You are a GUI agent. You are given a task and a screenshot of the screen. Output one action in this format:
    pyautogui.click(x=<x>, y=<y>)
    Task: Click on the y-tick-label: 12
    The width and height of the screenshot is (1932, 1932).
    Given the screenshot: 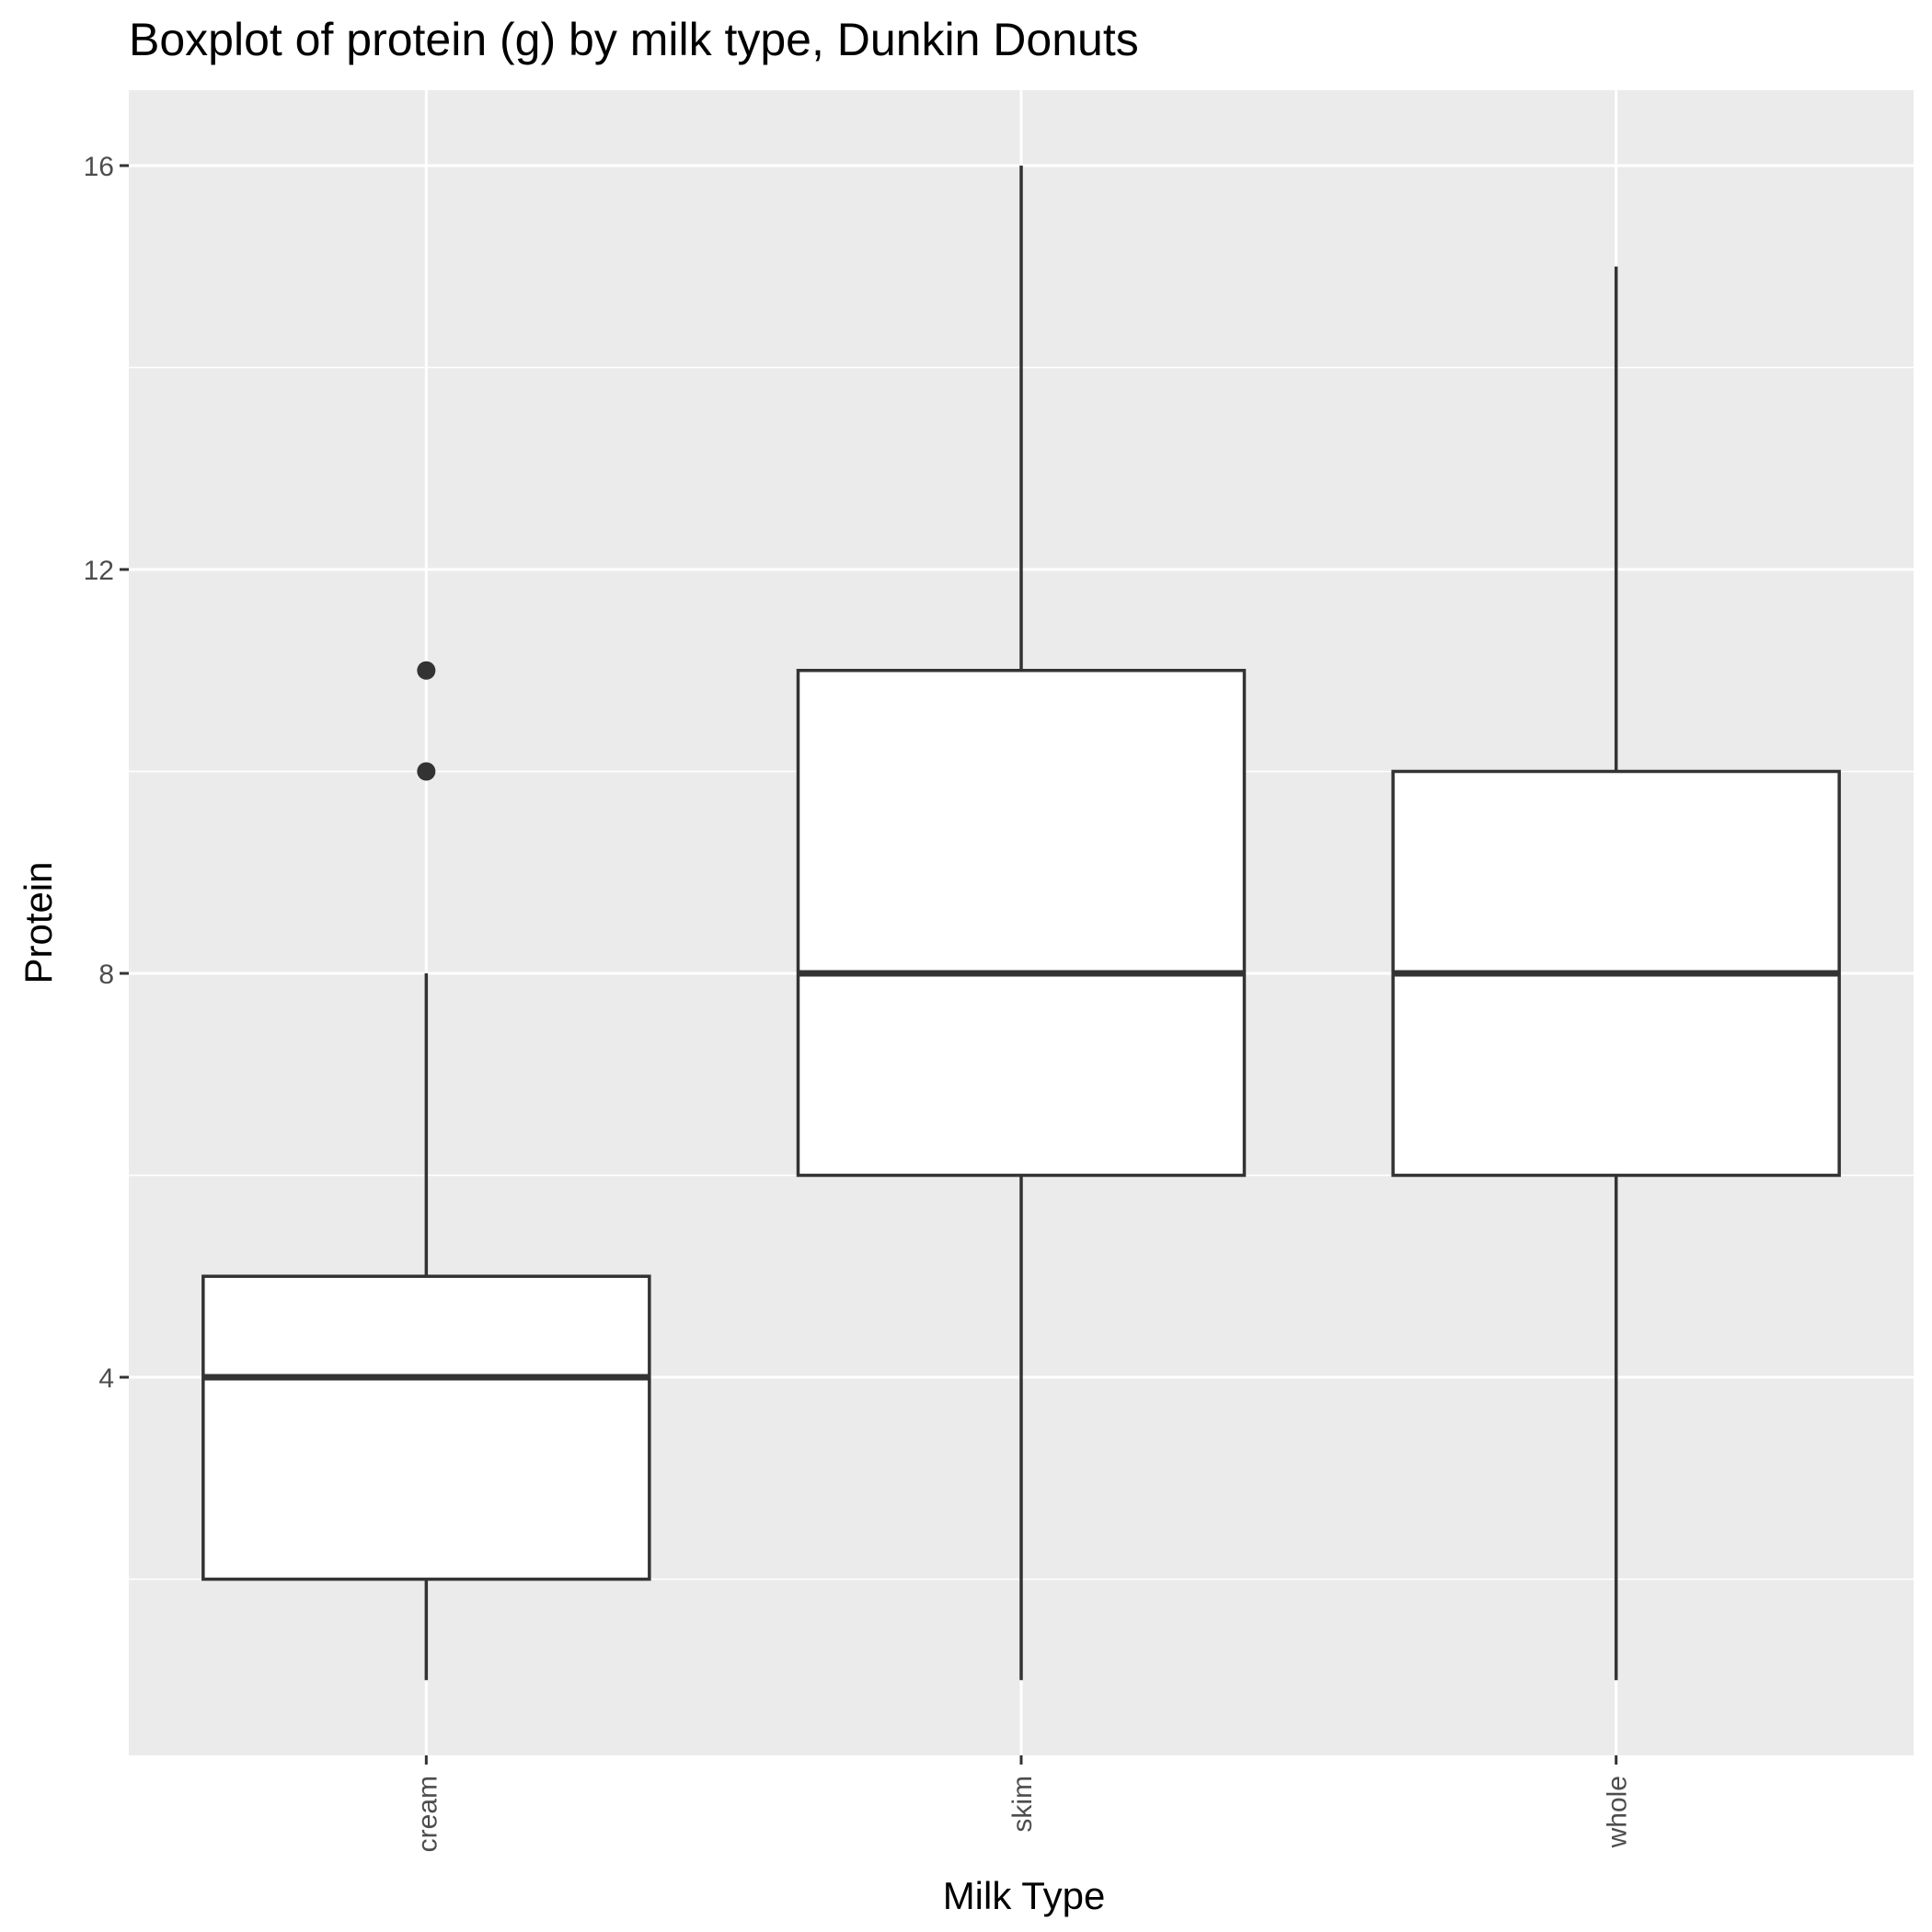 What is the action you would take?
    pyautogui.click(x=99, y=571)
    